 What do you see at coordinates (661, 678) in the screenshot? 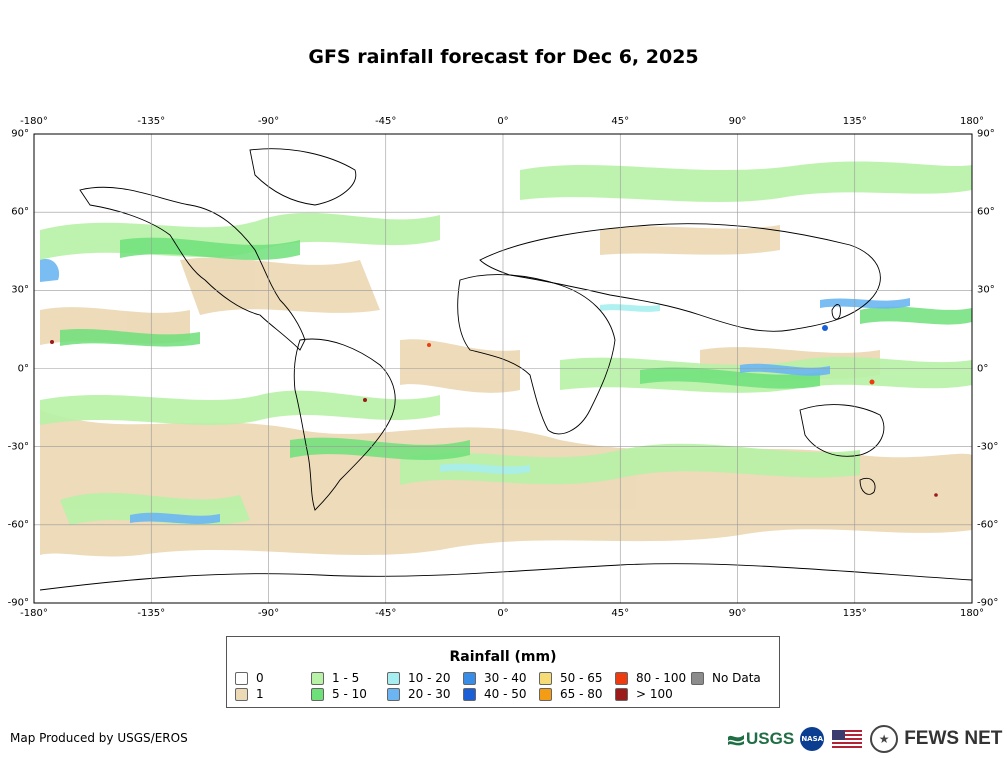
I see `legend-label: 80 - 100` at bounding box center [661, 678].